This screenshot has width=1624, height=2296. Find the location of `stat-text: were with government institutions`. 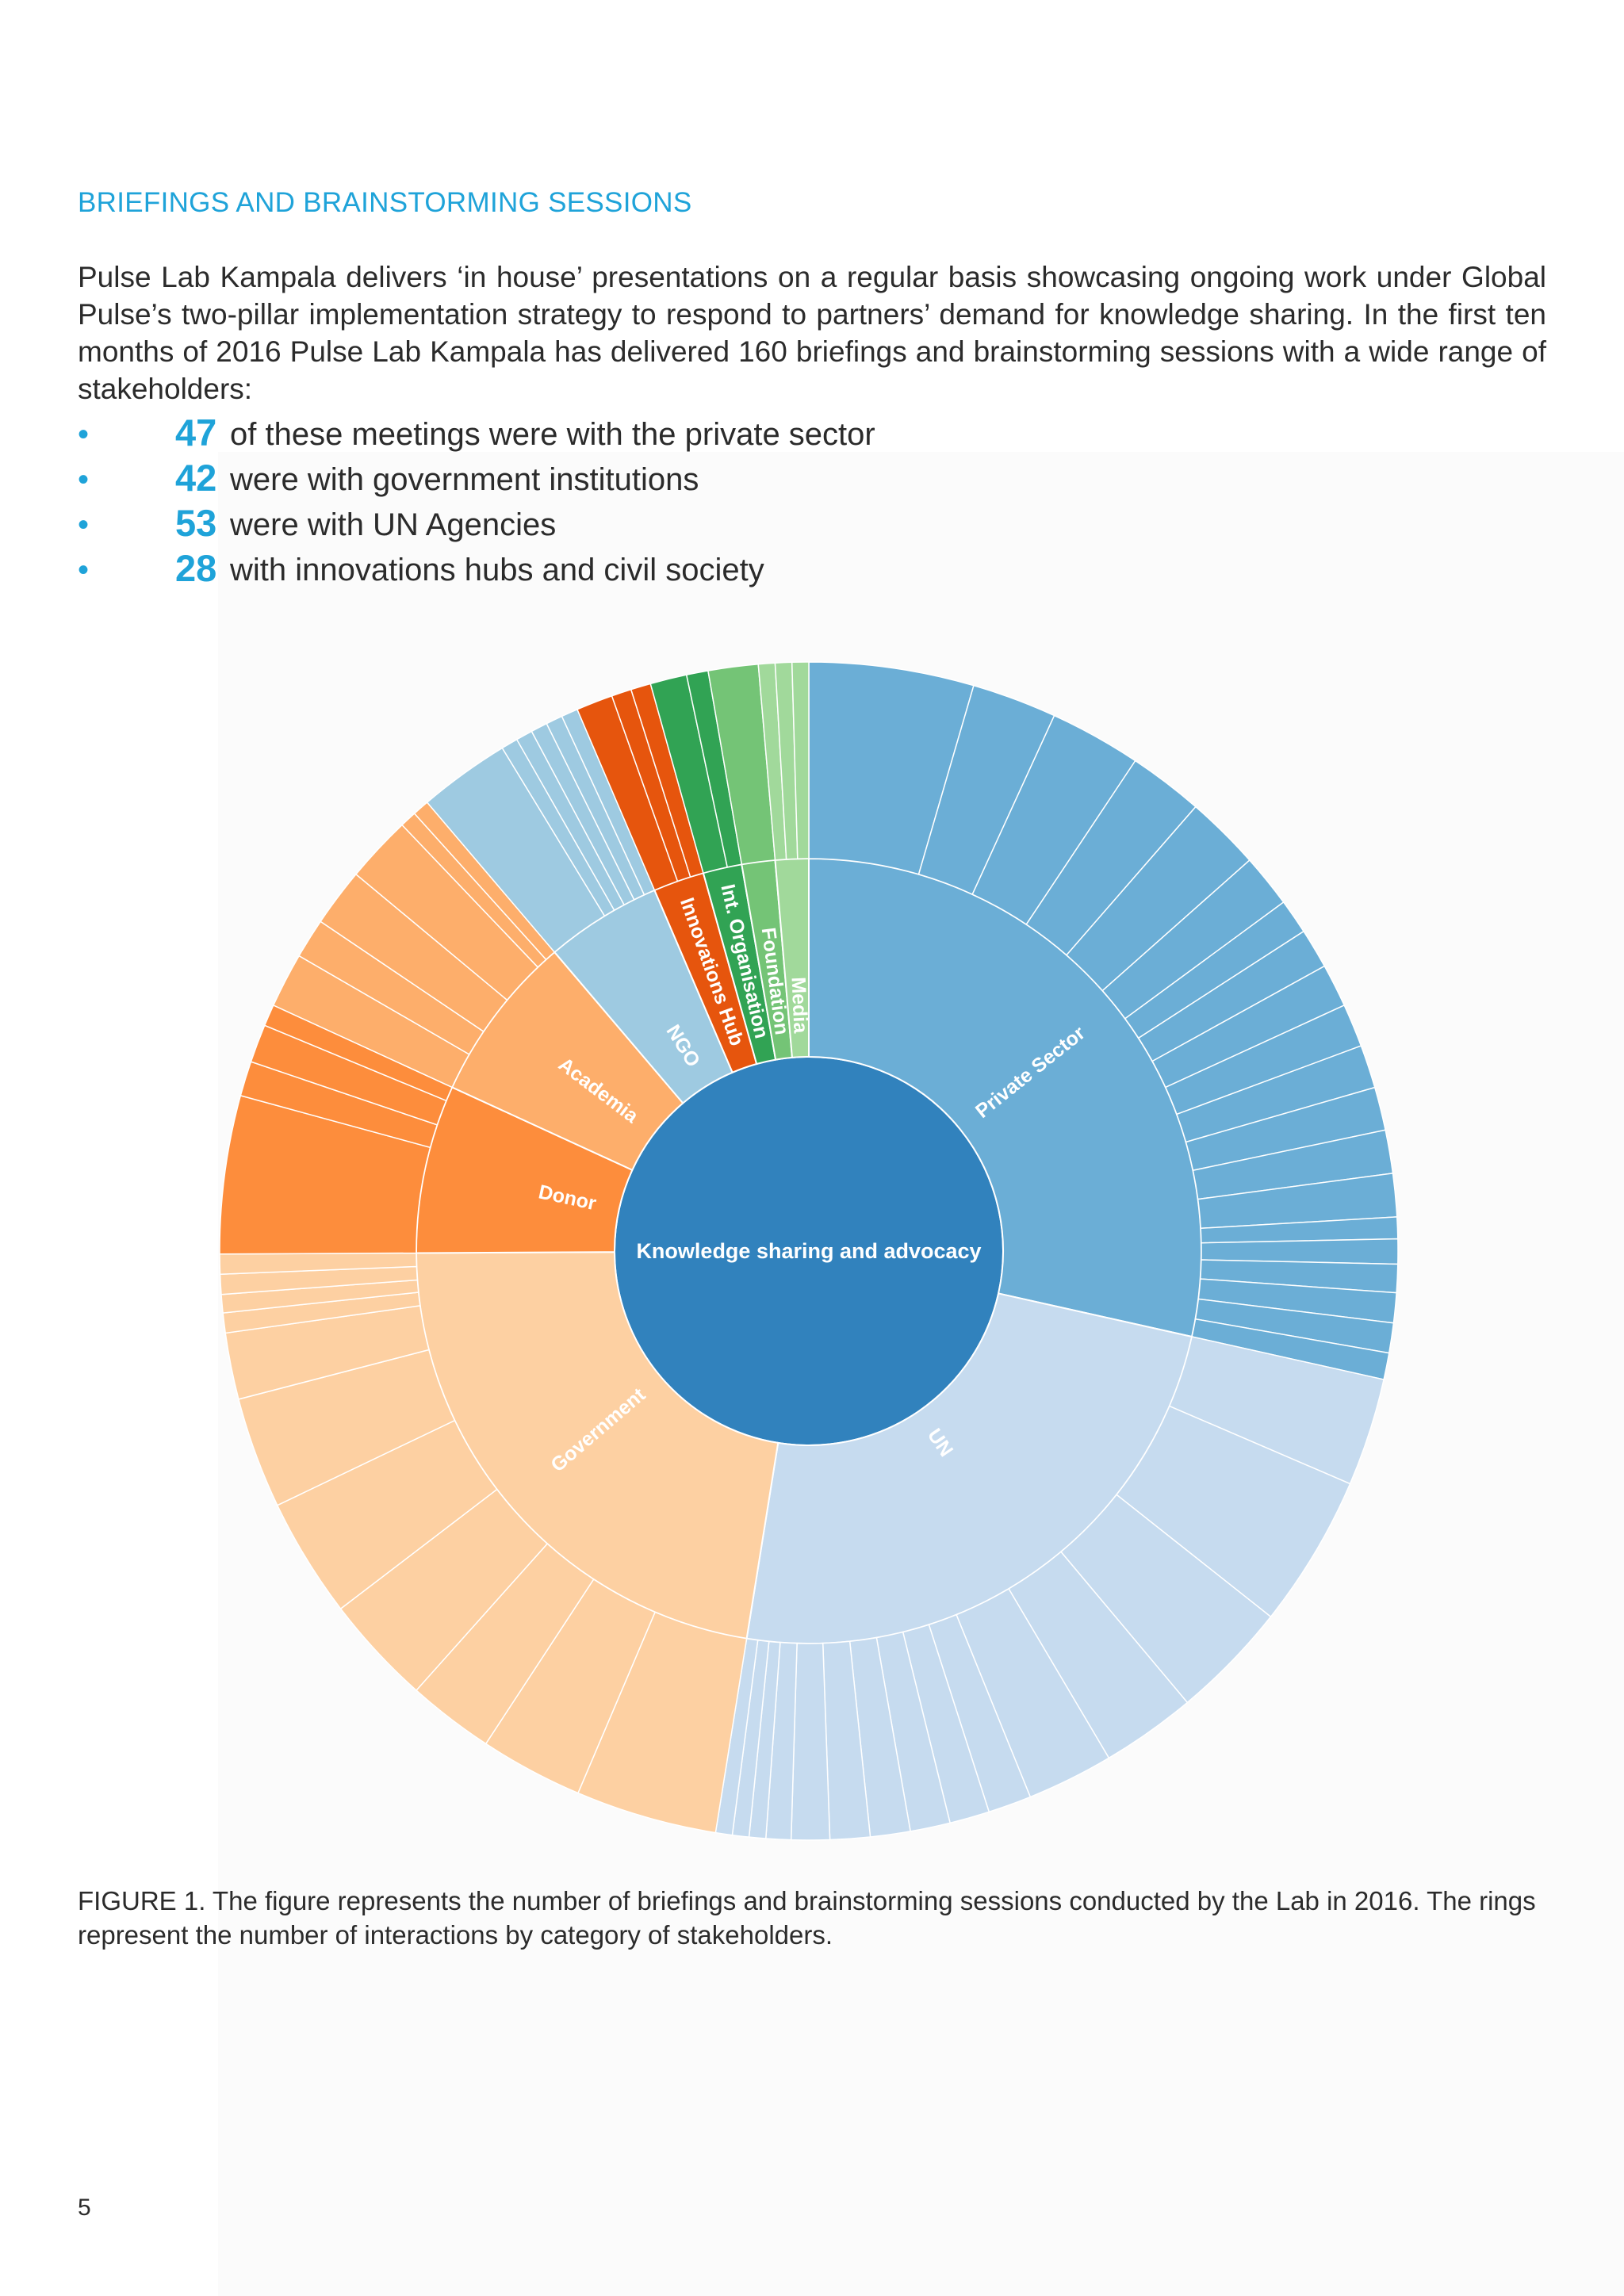

stat-text: were with government institutions is located at coordinates (464, 480).